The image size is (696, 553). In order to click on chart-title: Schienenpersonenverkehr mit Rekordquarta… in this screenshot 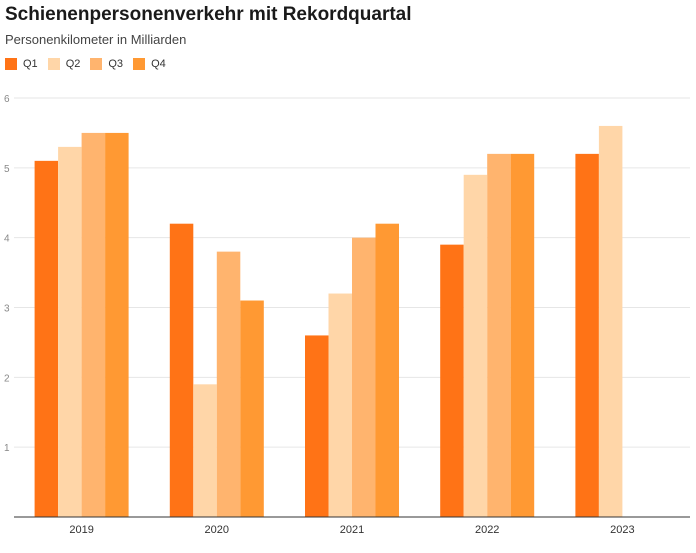, I will do `click(208, 14)`.